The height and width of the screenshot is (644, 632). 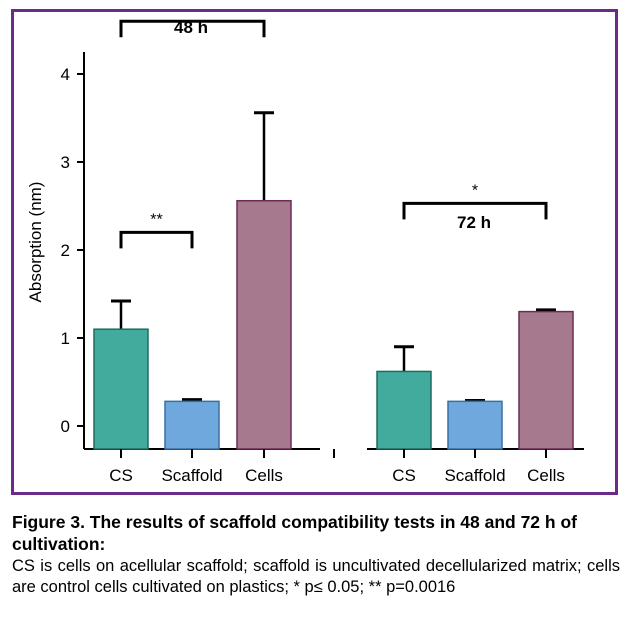 What do you see at coordinates (474, 222) in the screenshot?
I see `group-title: 72 h` at bounding box center [474, 222].